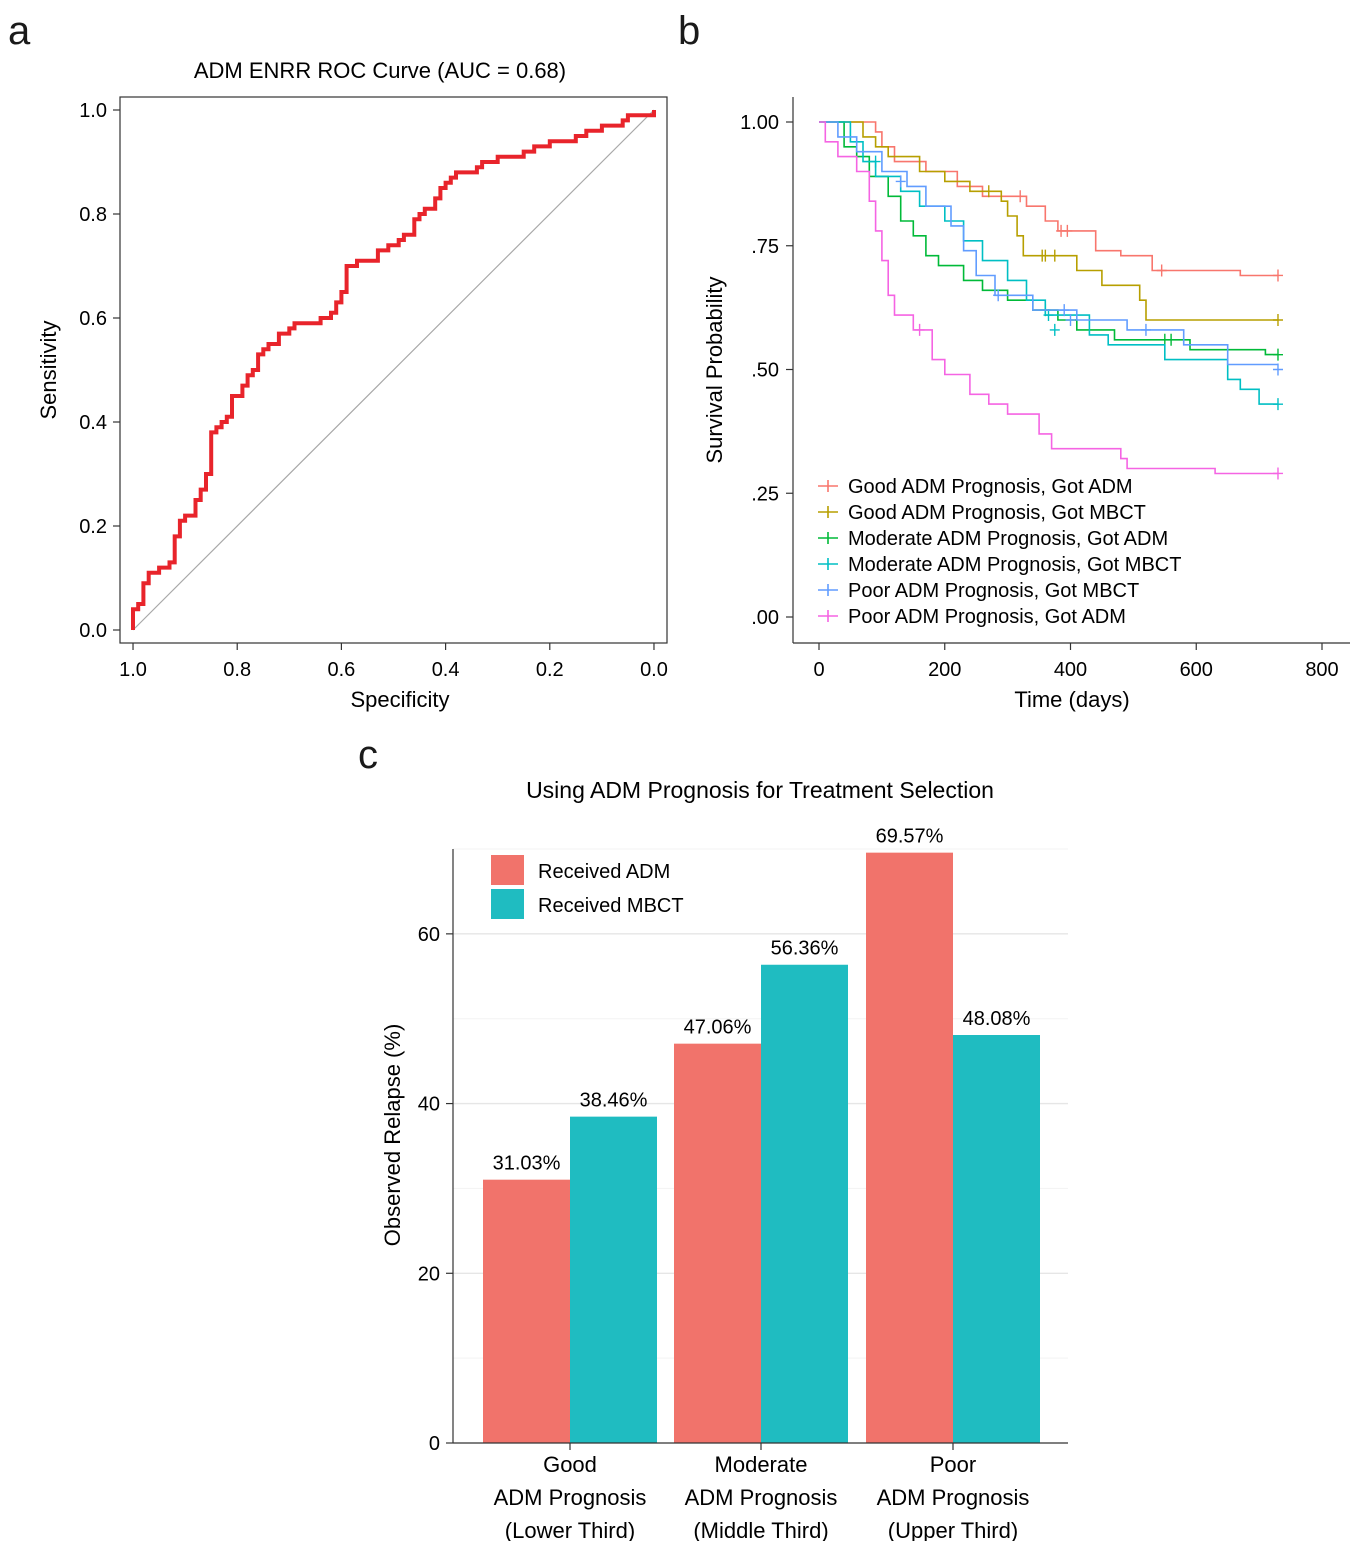 This screenshot has height=1541, width=1359. I want to click on km-y-tick-label: .75, so click(765, 247).